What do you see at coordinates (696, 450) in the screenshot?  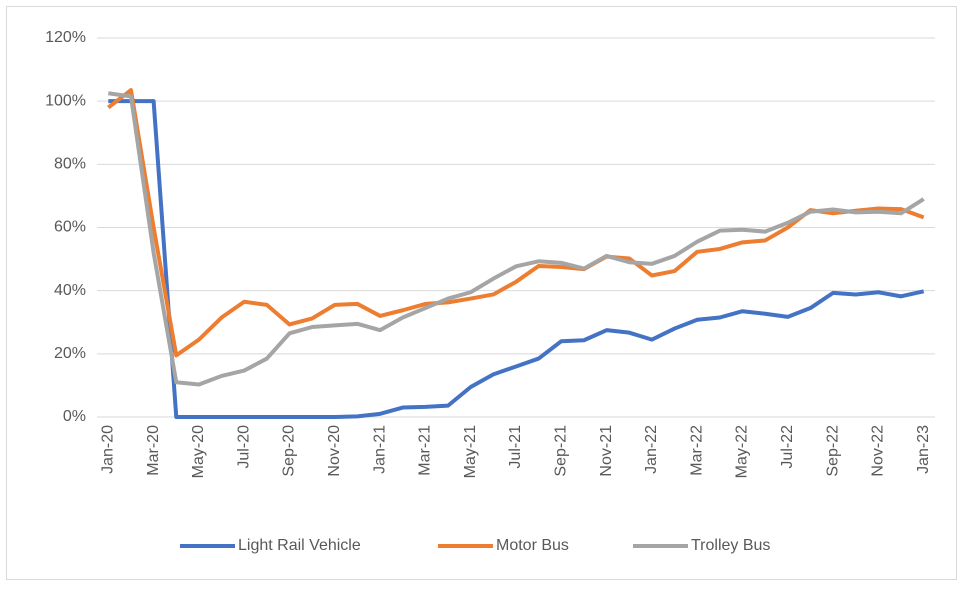 I see `x-tick-label: Mar-22` at bounding box center [696, 450].